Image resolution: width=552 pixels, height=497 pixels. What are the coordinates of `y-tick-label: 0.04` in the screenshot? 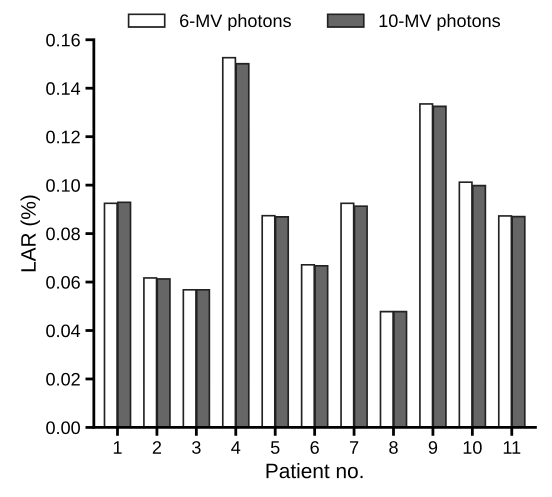 It's located at (63, 331).